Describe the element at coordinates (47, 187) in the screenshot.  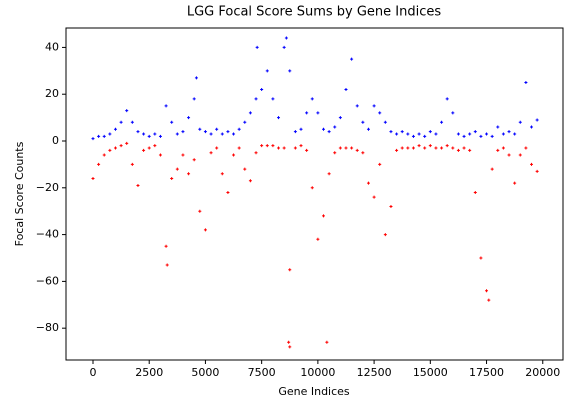
I see `y-tick-label: −20` at that location.